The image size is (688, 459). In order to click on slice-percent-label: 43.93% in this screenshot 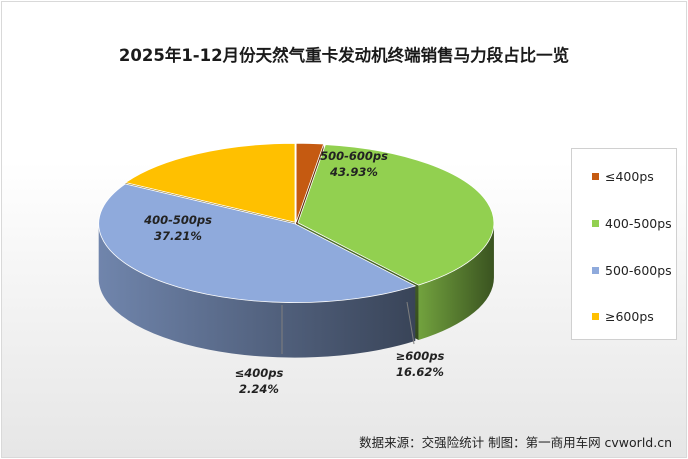, I will do `click(353, 172)`.